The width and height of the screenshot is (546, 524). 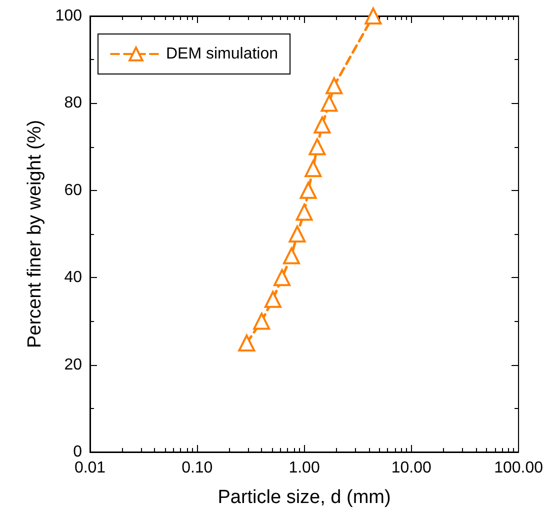 What do you see at coordinates (197, 468) in the screenshot?
I see `x-tick-label: 0.10` at bounding box center [197, 468].